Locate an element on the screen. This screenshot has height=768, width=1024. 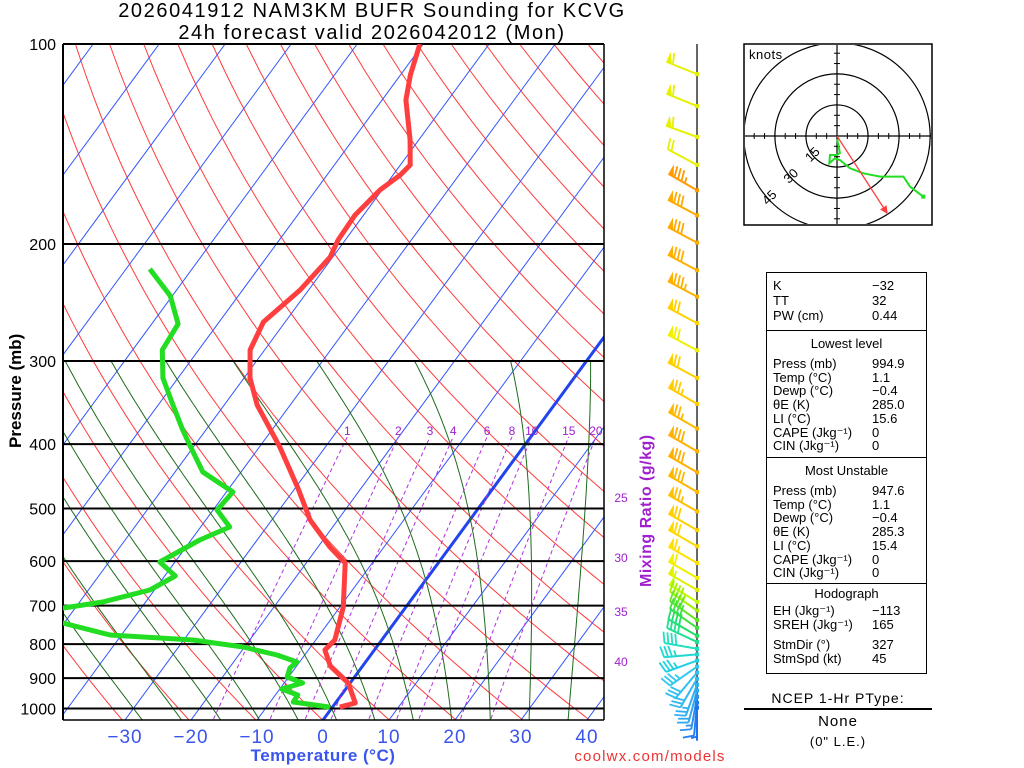
stat-label: Dewp (°C) is located at coordinates (803, 391).